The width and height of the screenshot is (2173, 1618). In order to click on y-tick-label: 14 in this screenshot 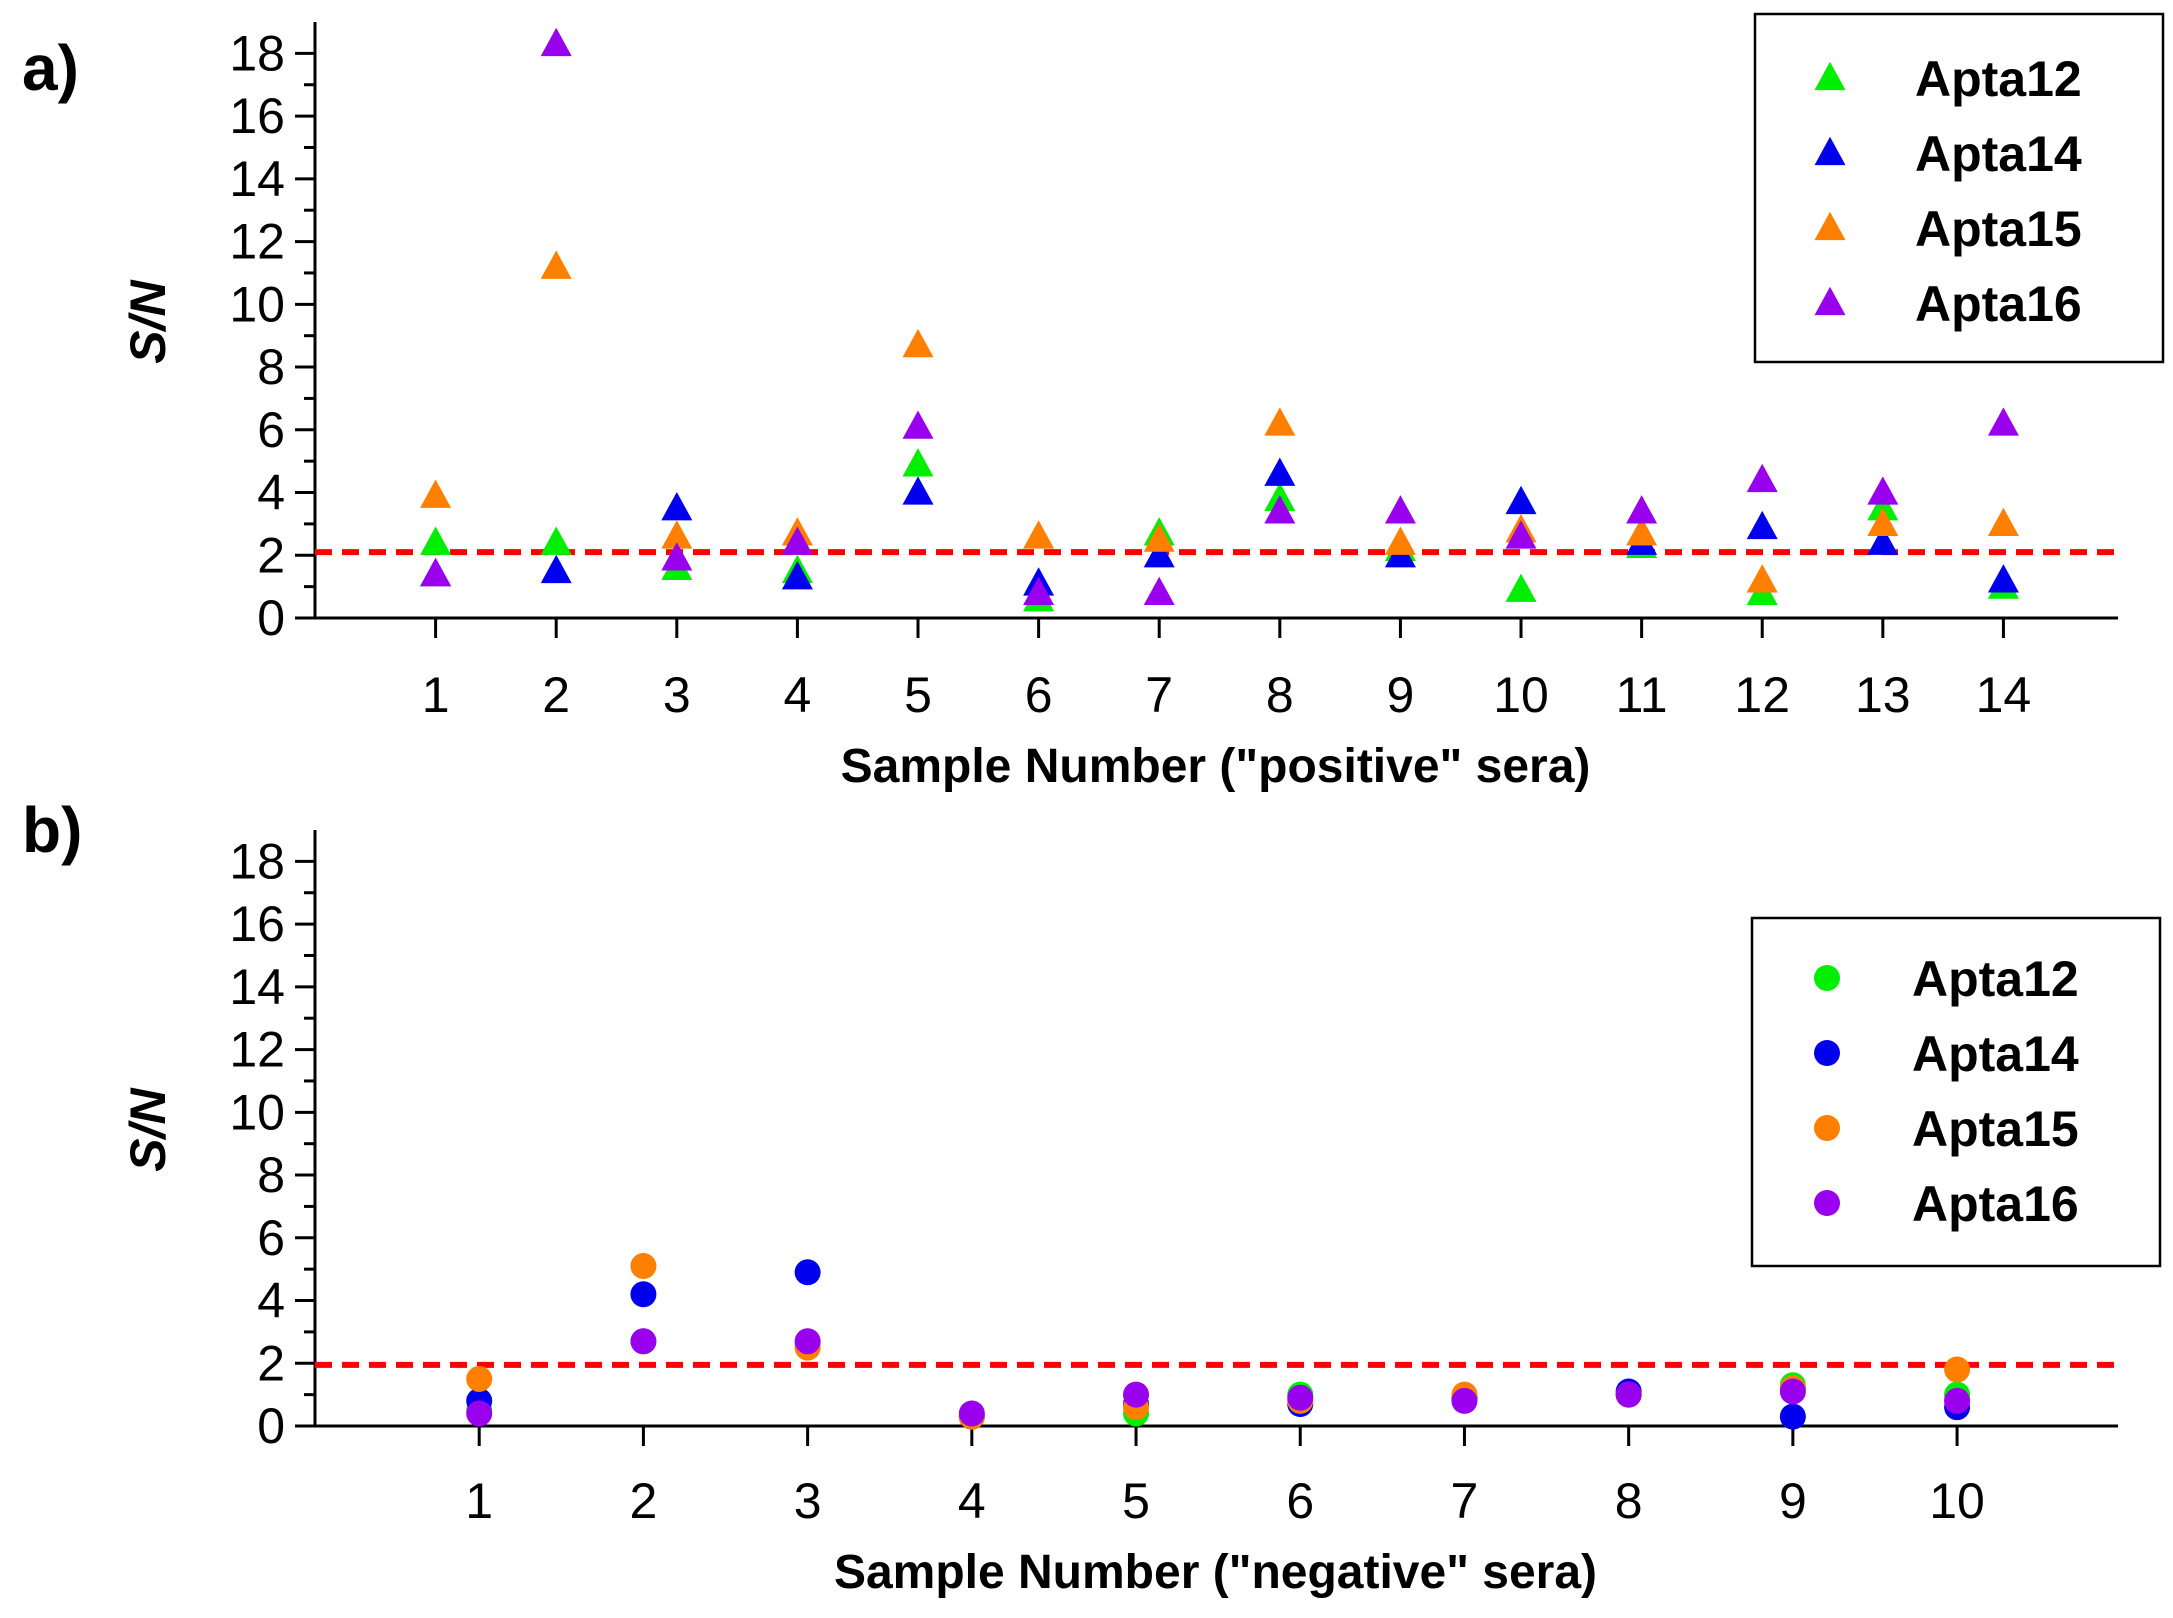, I will do `click(257, 987)`.